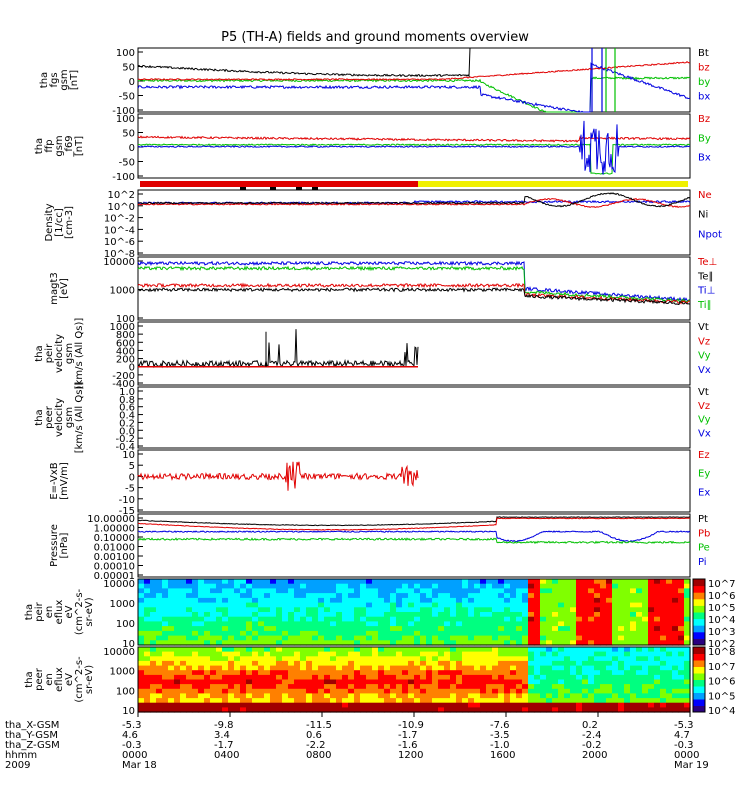 The image size is (750, 800). I want to click on footer-value: -0.3, so click(132, 745).